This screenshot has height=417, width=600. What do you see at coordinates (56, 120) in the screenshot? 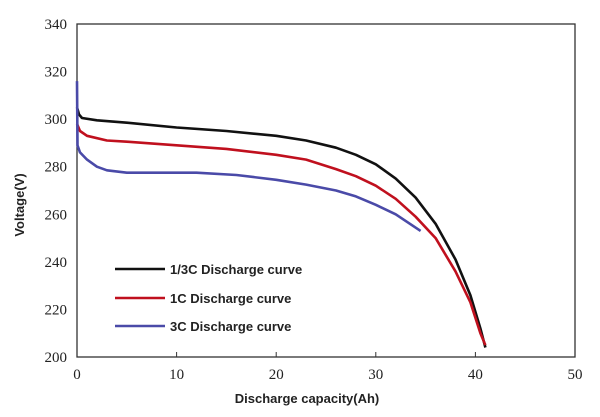
I see `y-tick-label: 300` at bounding box center [56, 120].